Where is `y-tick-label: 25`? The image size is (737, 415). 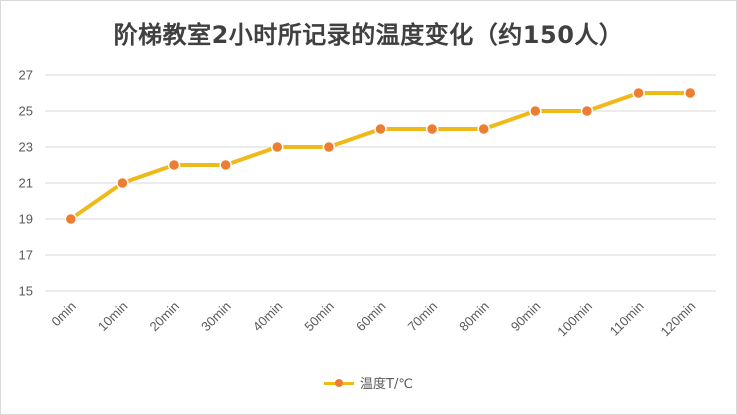 y-tick-label: 25 is located at coordinates (26, 111).